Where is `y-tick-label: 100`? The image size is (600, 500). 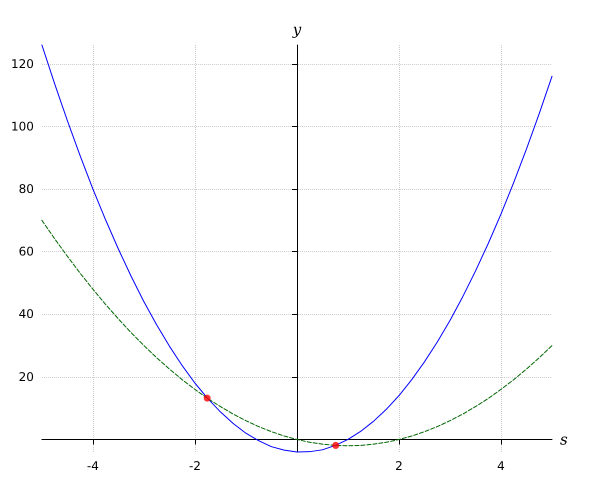 y-tick-label: 100 is located at coordinates (22, 126).